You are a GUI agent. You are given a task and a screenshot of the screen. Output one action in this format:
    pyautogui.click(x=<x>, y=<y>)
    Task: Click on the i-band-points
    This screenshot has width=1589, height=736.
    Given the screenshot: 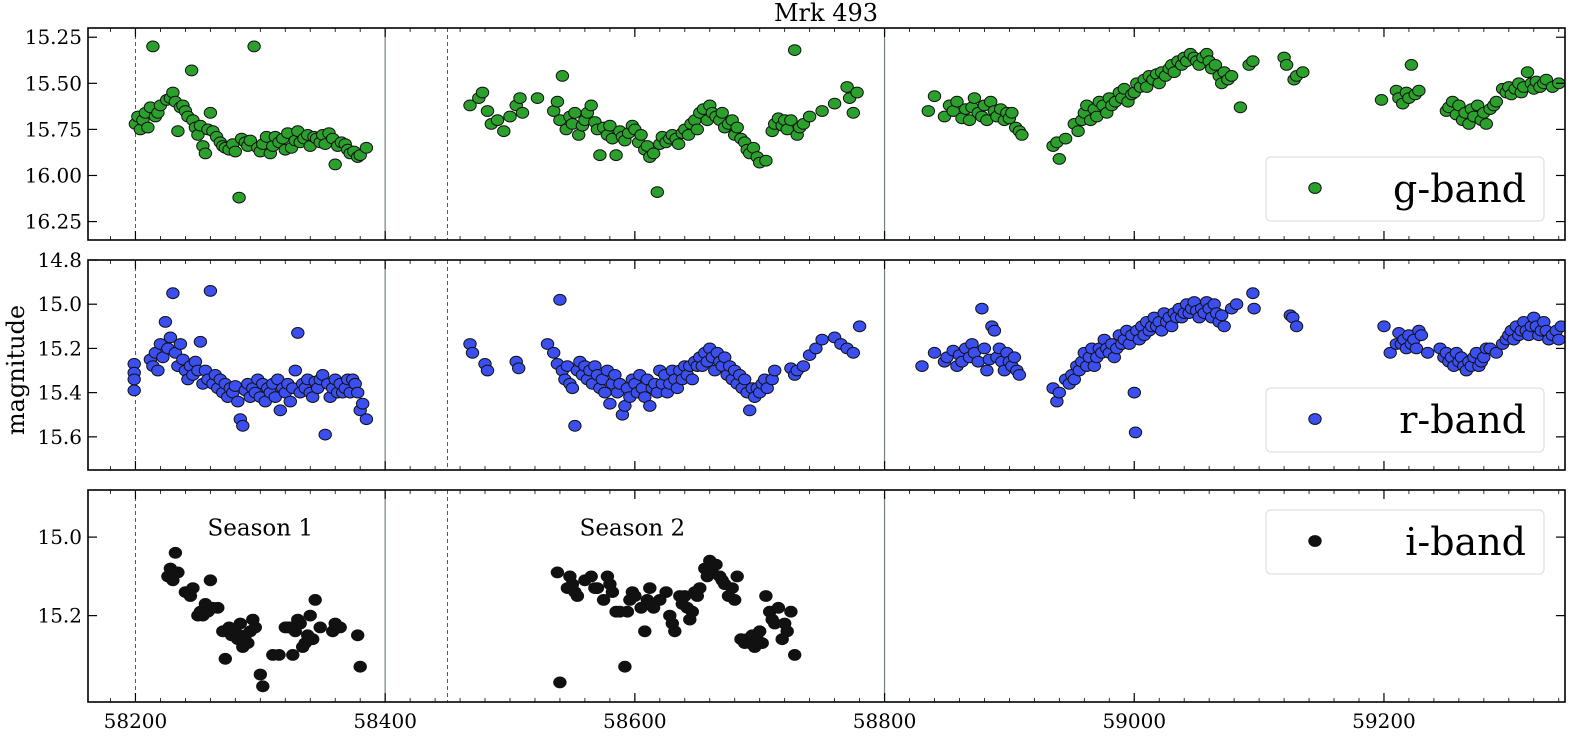 What is the action you would take?
    pyautogui.click(x=481, y=619)
    